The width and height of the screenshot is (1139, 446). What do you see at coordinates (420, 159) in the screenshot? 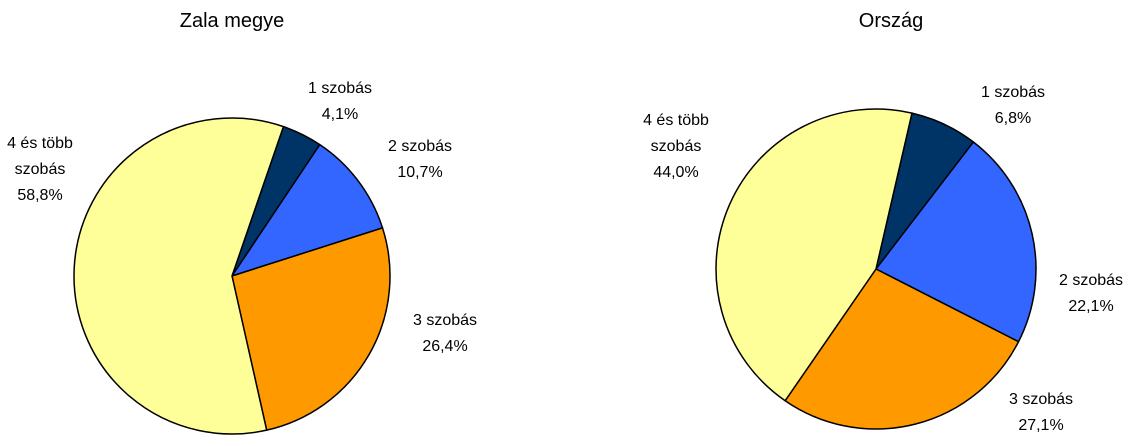
I see `data-label-2-szobas: 2 szobás 10,7%` at bounding box center [420, 159].